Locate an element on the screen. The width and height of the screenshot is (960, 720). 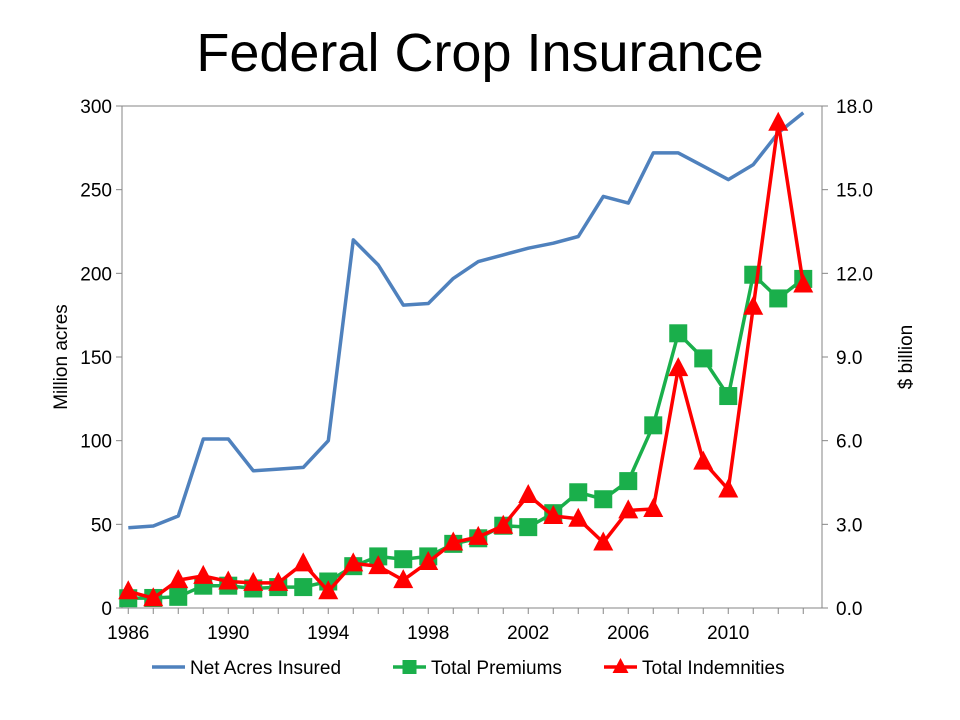
y-left-tick-label: 200 is located at coordinates (96, 274).